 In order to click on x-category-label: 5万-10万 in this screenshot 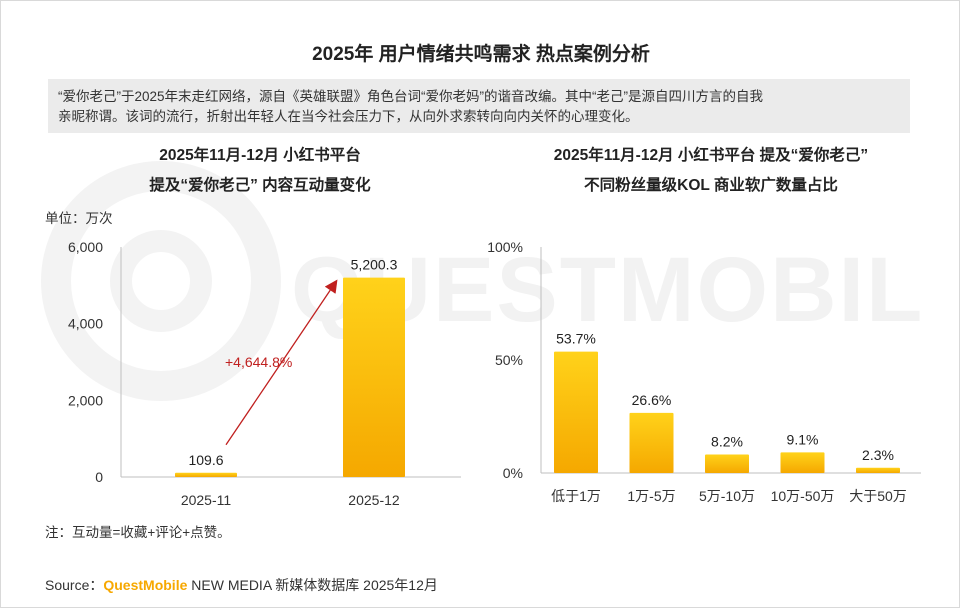, I will do `click(727, 496)`.